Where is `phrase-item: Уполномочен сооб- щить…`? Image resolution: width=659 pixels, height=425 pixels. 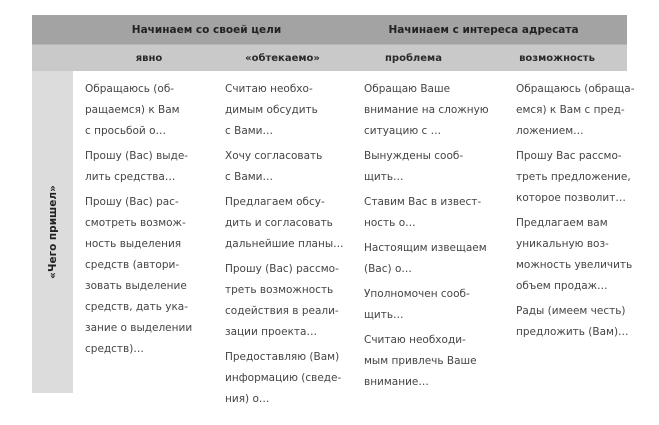 phrase-item: Уполномочен сооб- щить… is located at coordinates (417, 304).